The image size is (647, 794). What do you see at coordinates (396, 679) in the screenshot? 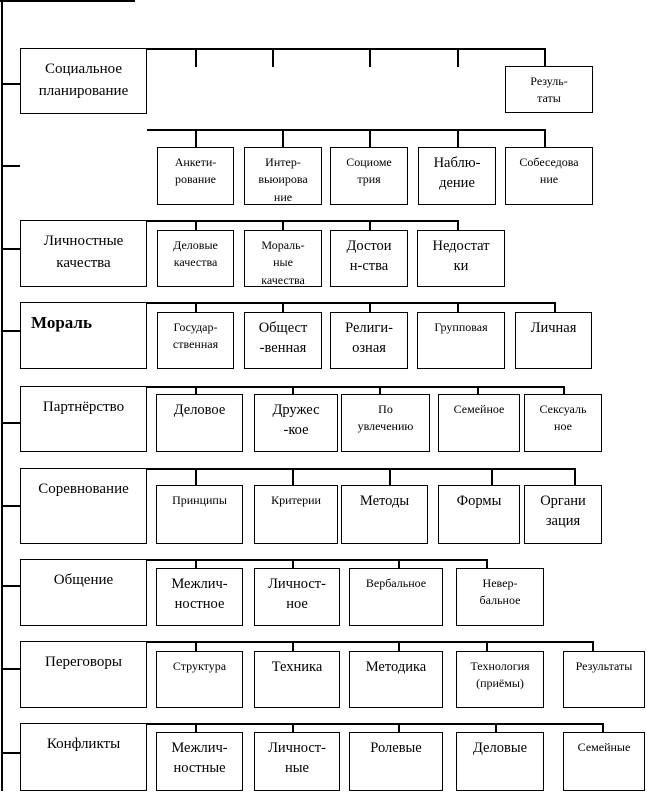
I see `subcategory-box: Методика` at bounding box center [396, 679].